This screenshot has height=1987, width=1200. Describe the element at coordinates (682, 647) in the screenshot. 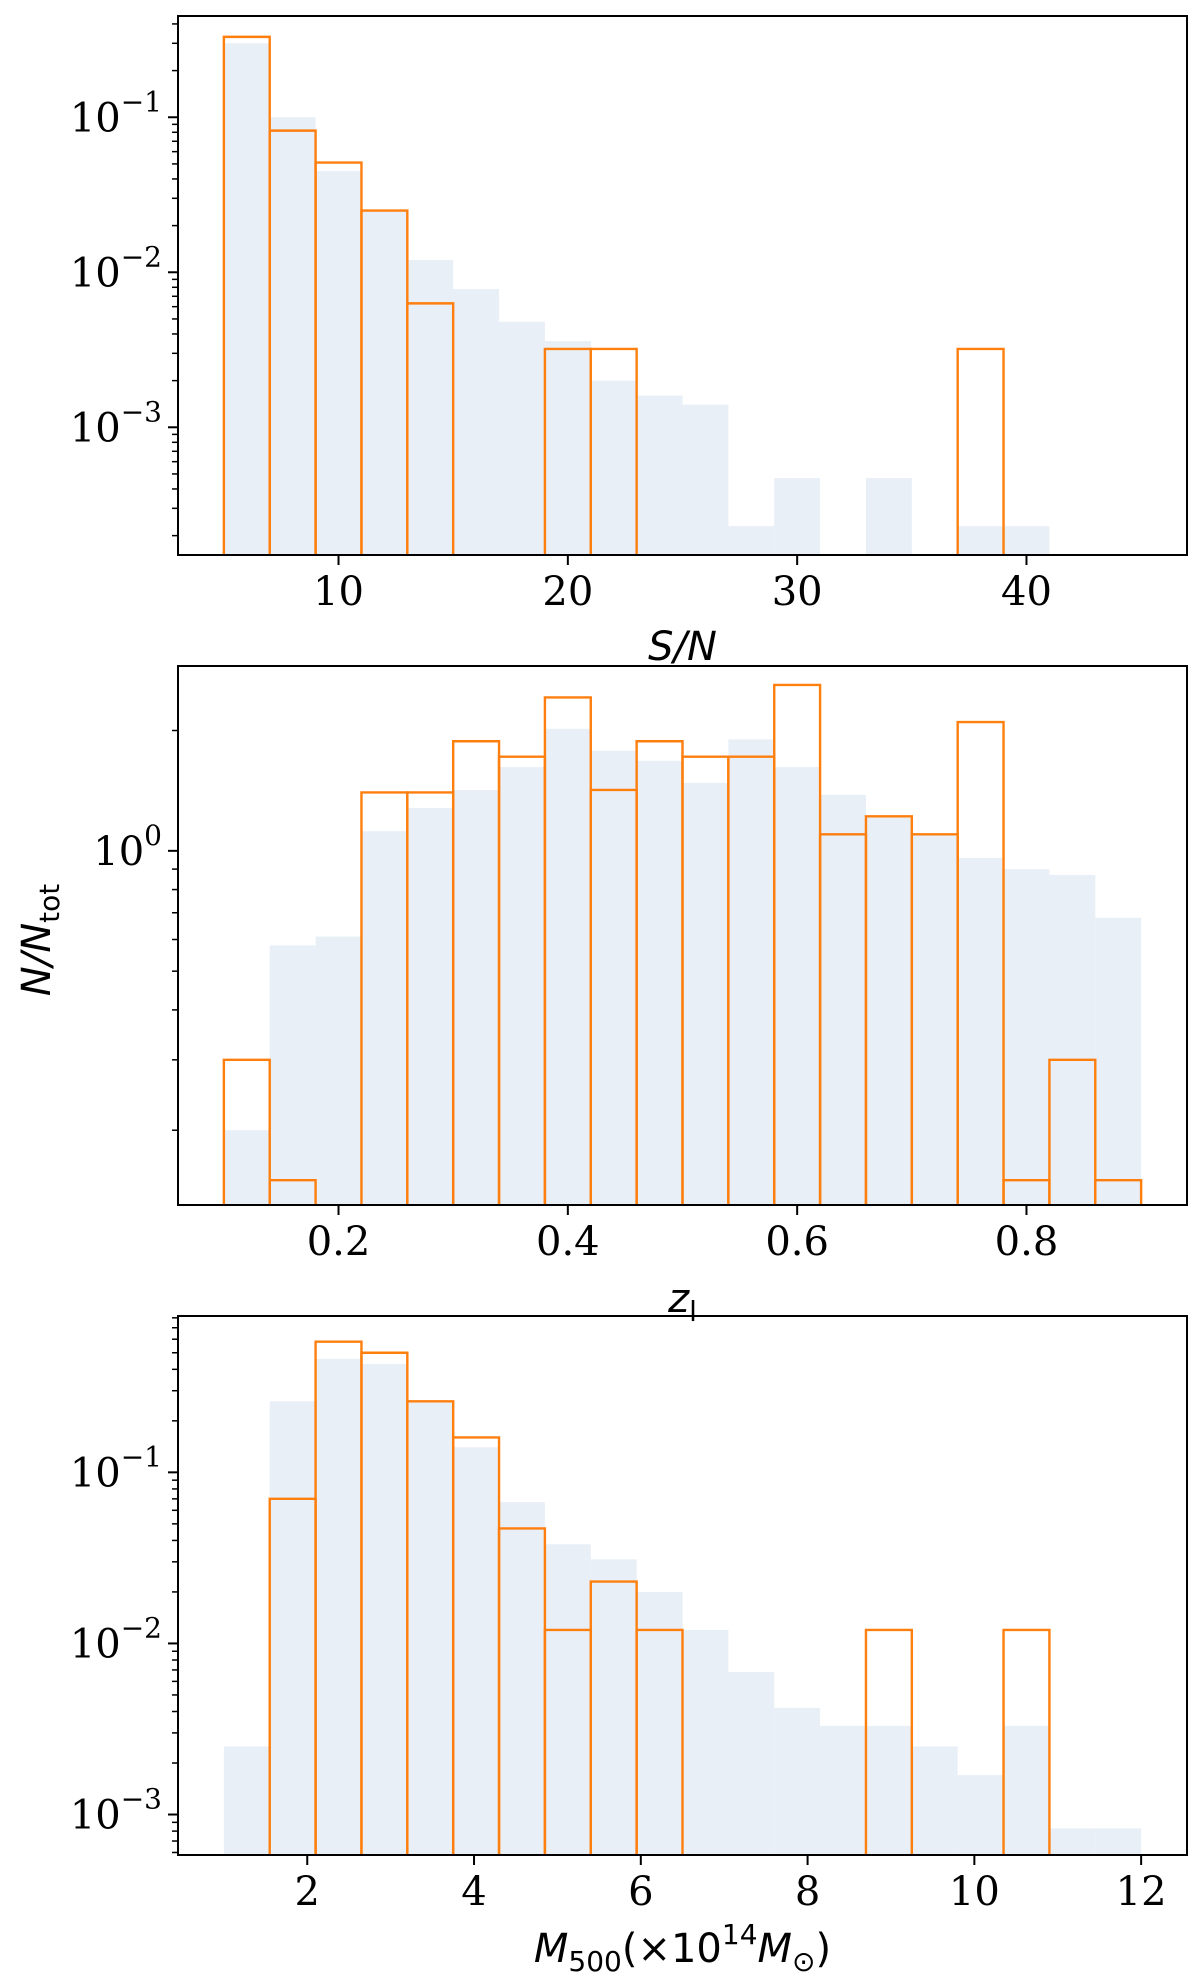

I see `x-axis-label: S/N` at that location.